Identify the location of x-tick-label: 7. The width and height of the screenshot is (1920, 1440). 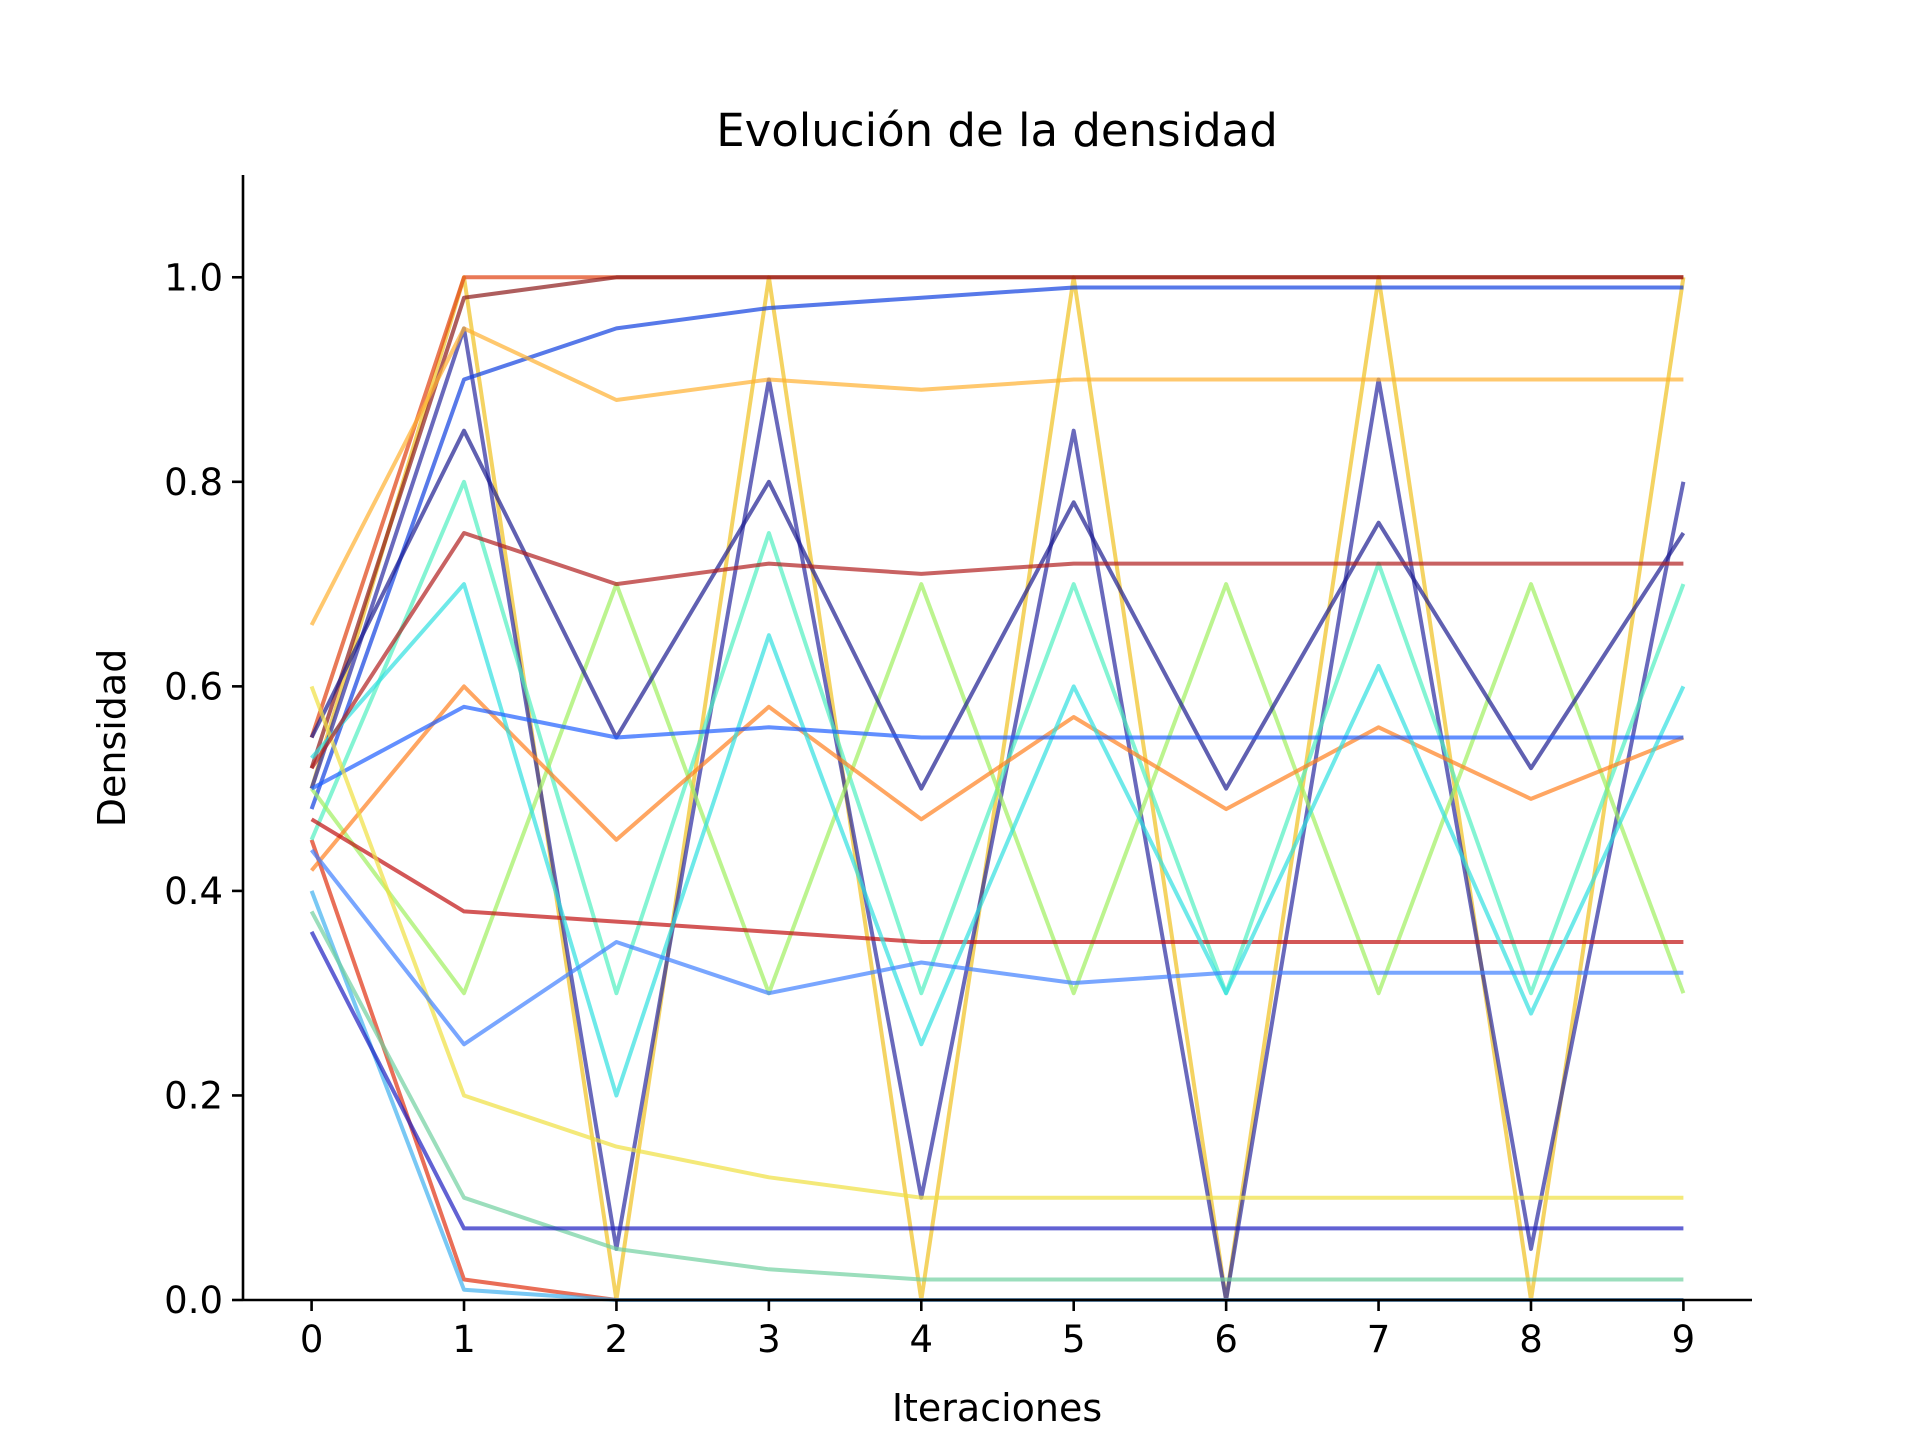
(1379, 1339).